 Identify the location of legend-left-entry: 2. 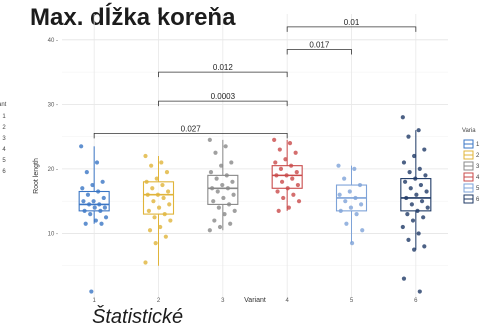
(4, 128).